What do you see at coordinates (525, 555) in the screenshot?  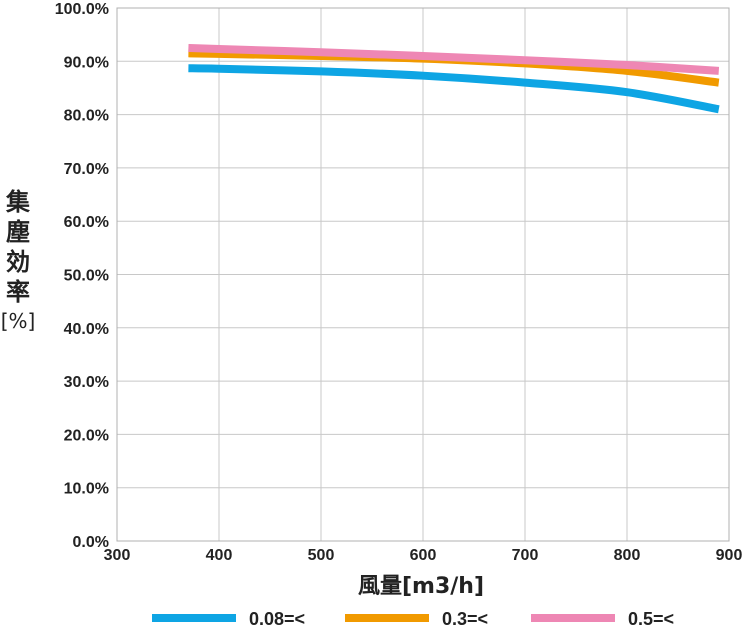 I see `x-tick-label: 700` at bounding box center [525, 555].